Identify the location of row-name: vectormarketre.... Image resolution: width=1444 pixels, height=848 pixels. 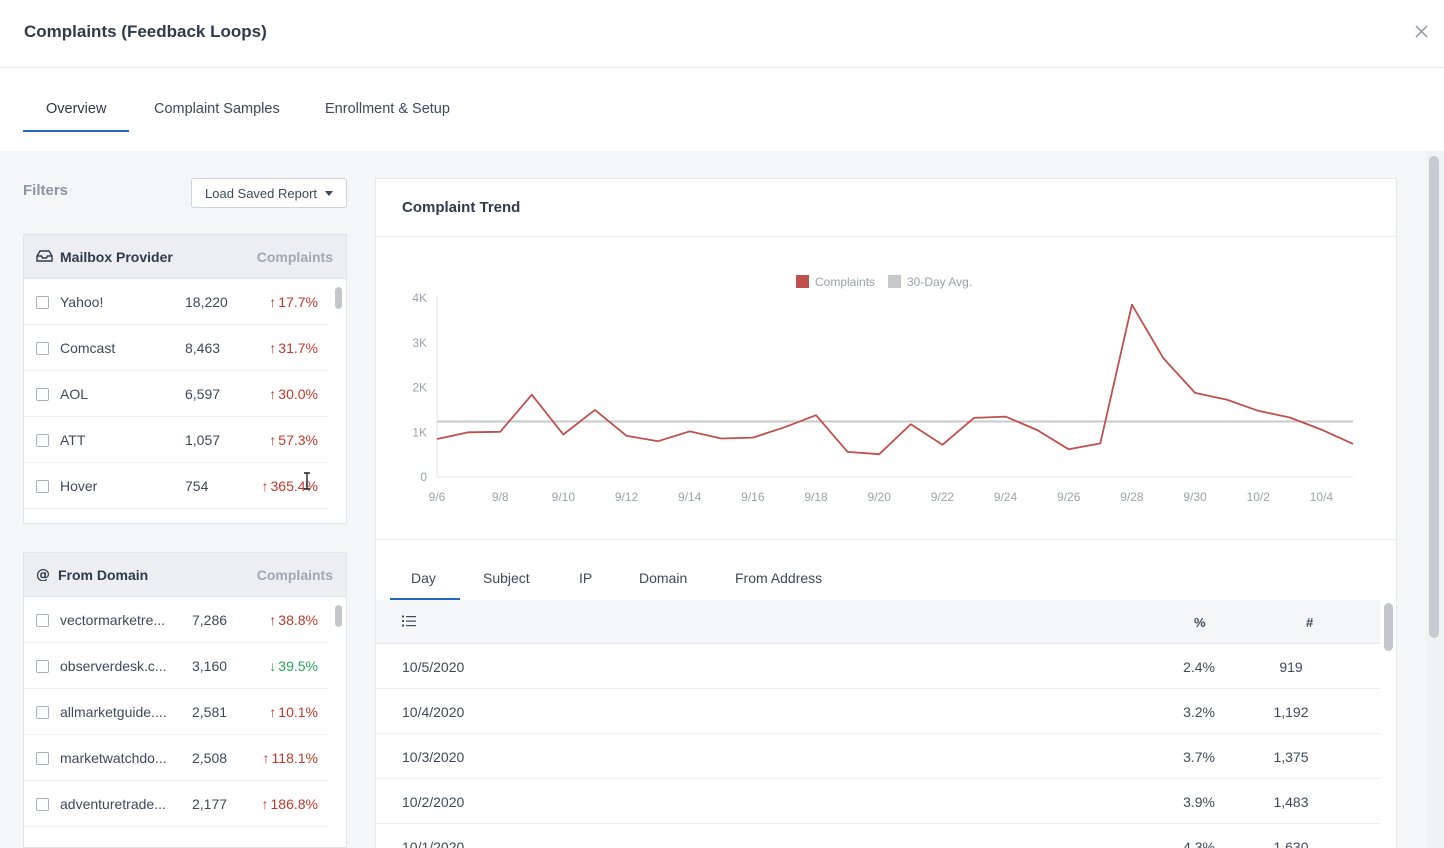
(113, 620).